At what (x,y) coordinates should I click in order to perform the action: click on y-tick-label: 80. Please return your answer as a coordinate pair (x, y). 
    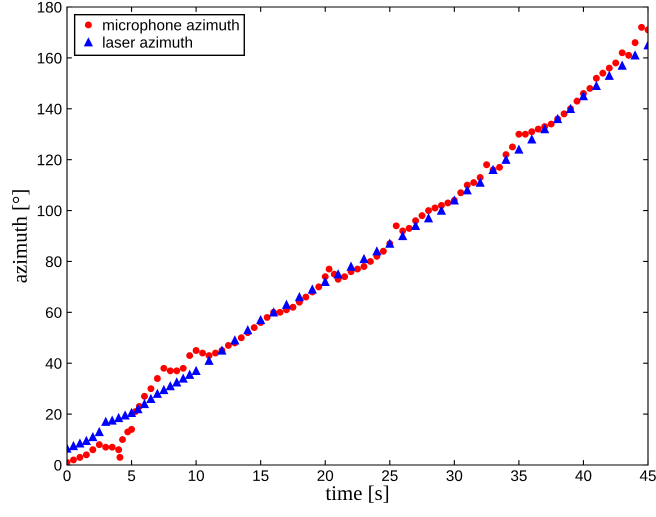
    Looking at the image, I should click on (54, 262).